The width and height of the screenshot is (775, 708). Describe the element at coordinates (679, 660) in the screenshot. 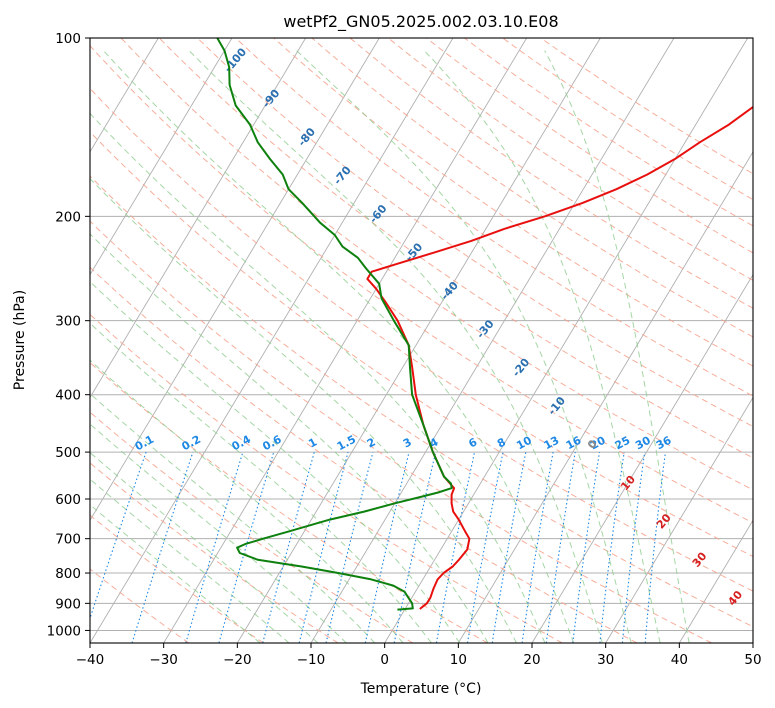

I see `x-tick-label: 40` at that location.